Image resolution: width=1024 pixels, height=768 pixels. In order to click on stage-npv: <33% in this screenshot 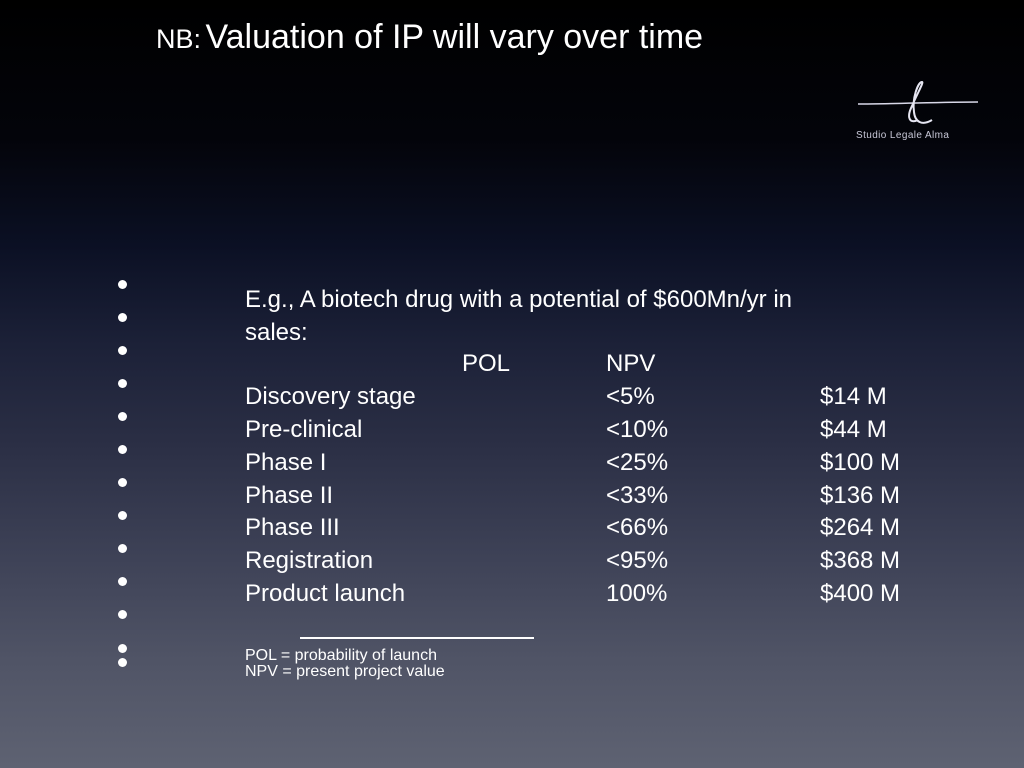, I will do `click(637, 495)`.